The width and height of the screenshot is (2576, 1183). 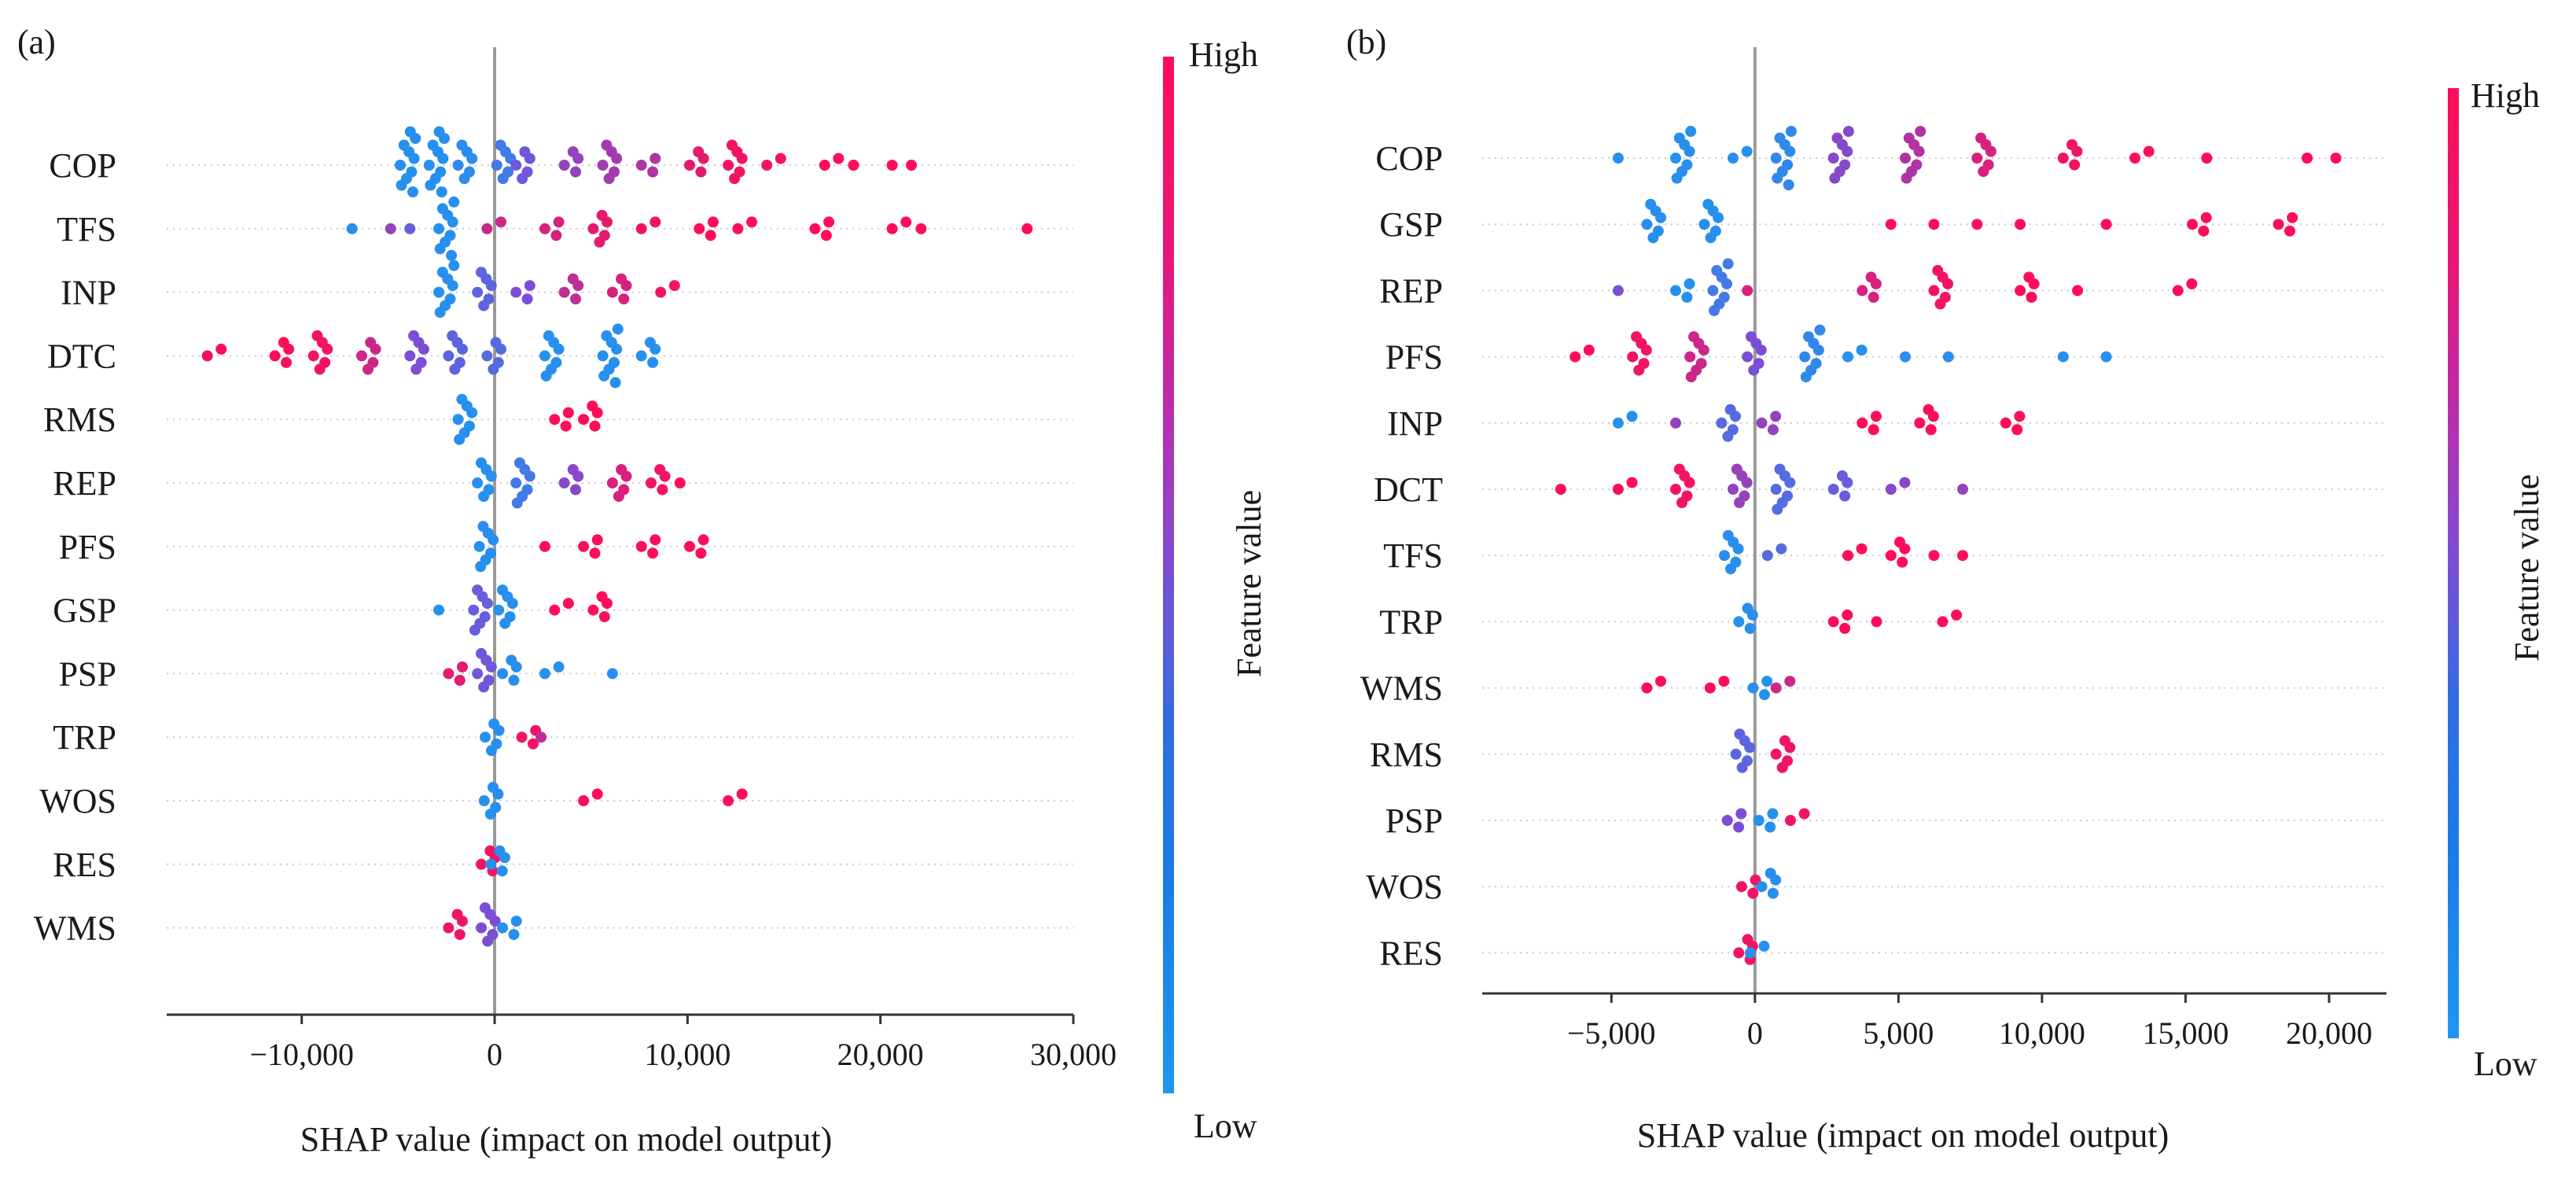 What do you see at coordinates (83, 165) in the screenshot?
I see `feature-label-cop: COP` at bounding box center [83, 165].